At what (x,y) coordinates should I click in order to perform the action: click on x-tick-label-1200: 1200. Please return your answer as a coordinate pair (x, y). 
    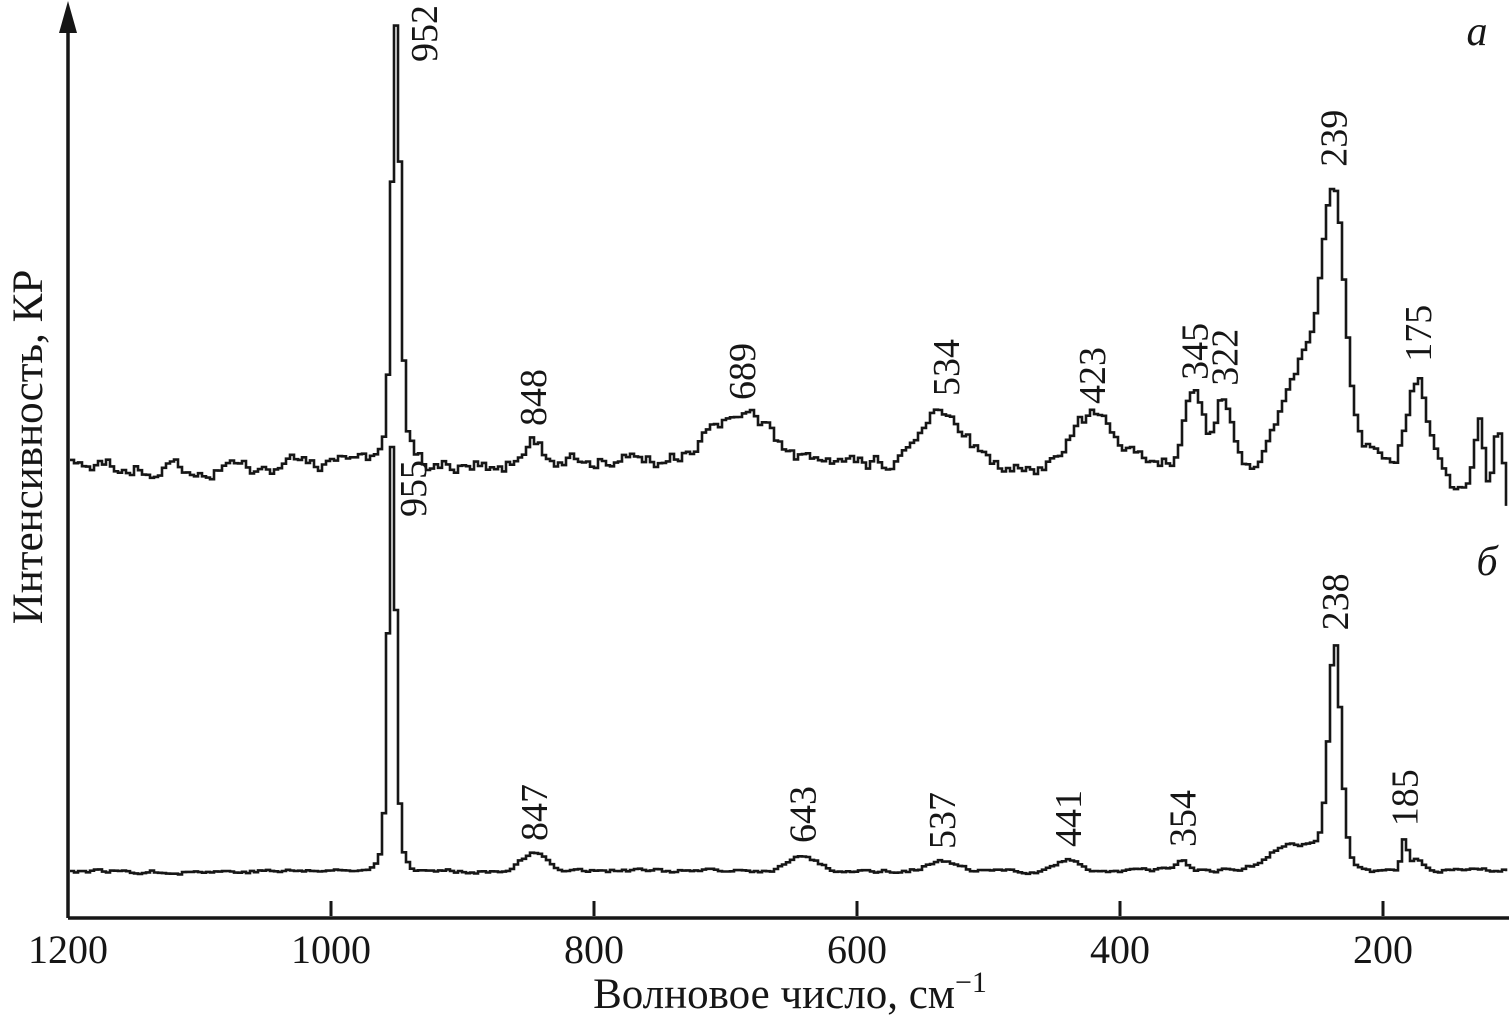
    Looking at the image, I should click on (68, 949).